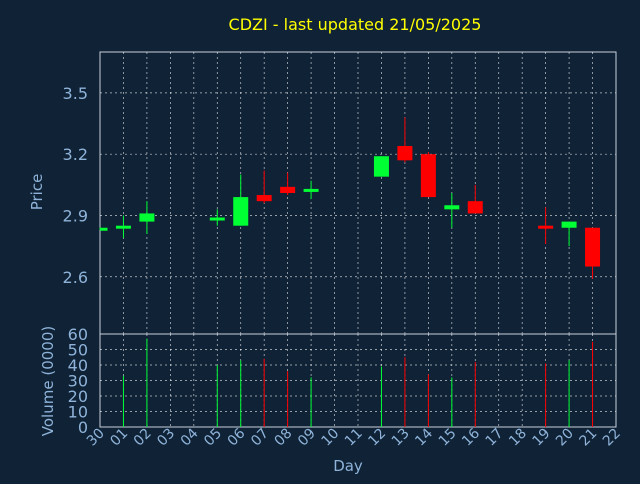 Image resolution: width=640 pixels, height=484 pixels. I want to click on chart-title: CDZI - last updated 21/05/2025, so click(355, 24).